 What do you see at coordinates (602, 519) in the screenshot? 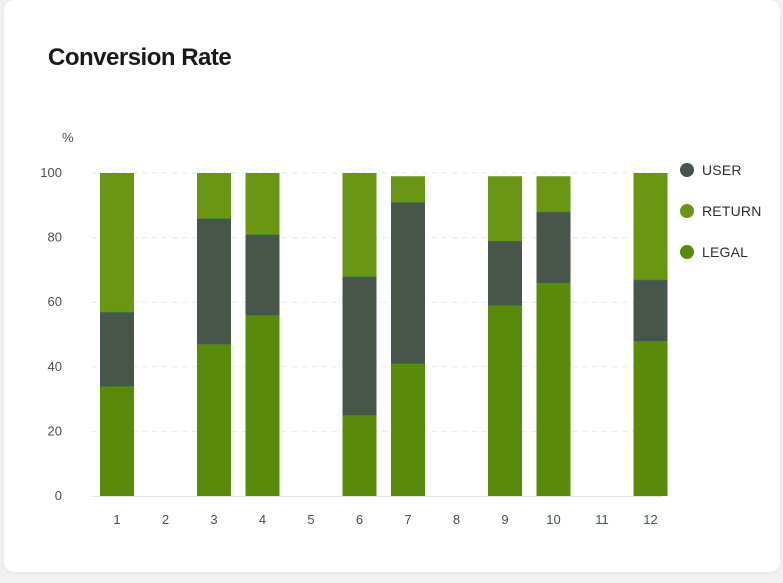
I see `x-tick-label: 11` at bounding box center [602, 519].